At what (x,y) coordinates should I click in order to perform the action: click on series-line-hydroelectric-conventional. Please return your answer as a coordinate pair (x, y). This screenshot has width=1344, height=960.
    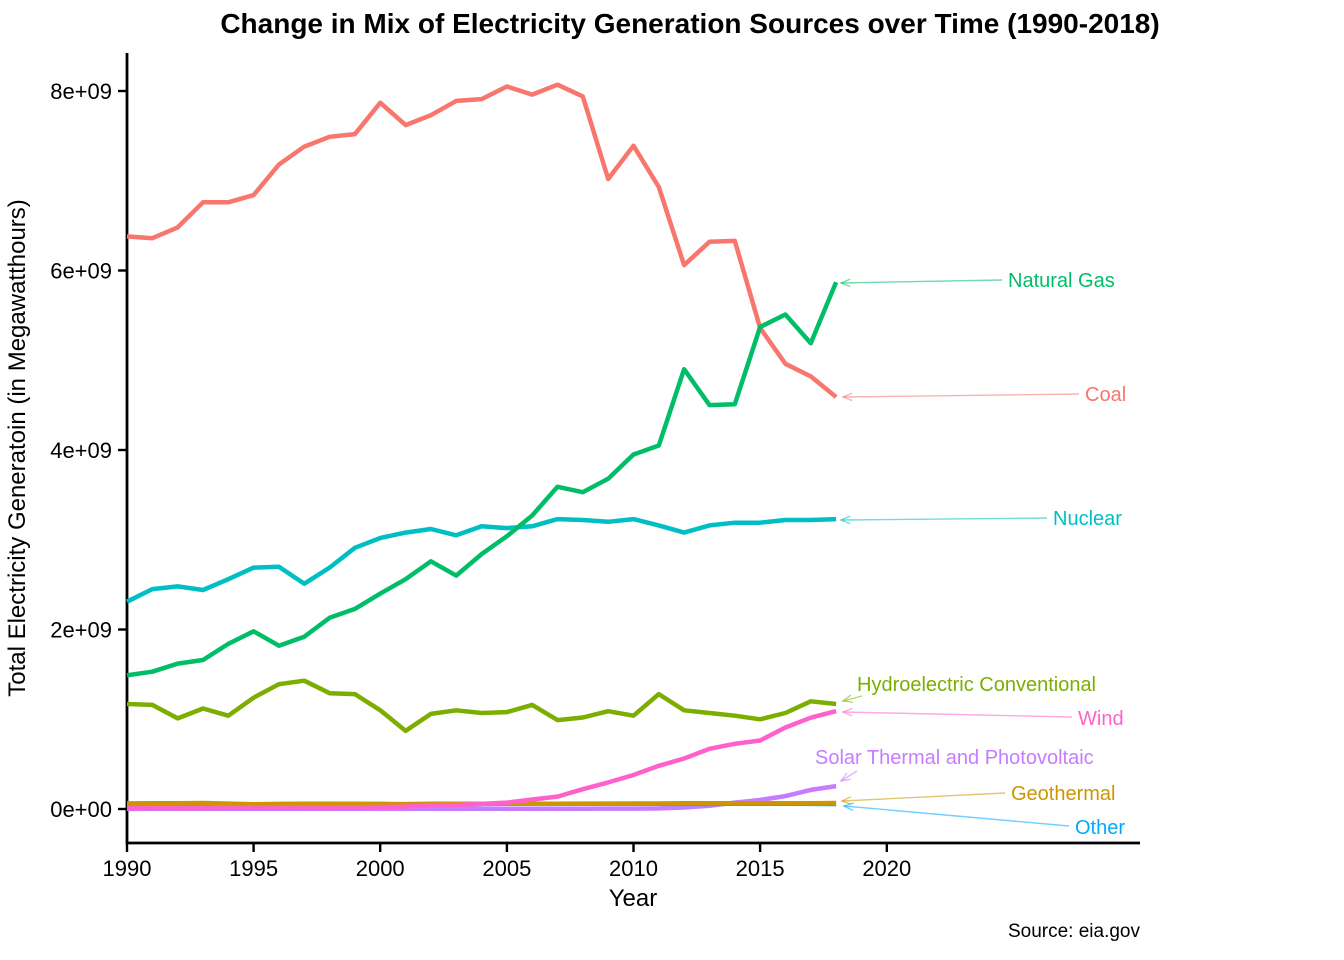
    Looking at the image, I should click on (481, 706).